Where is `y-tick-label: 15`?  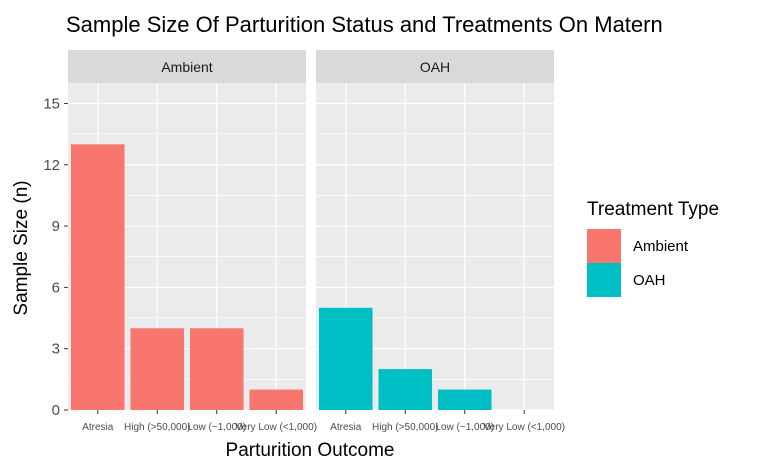
y-tick-label: 15 is located at coordinates (51, 103).